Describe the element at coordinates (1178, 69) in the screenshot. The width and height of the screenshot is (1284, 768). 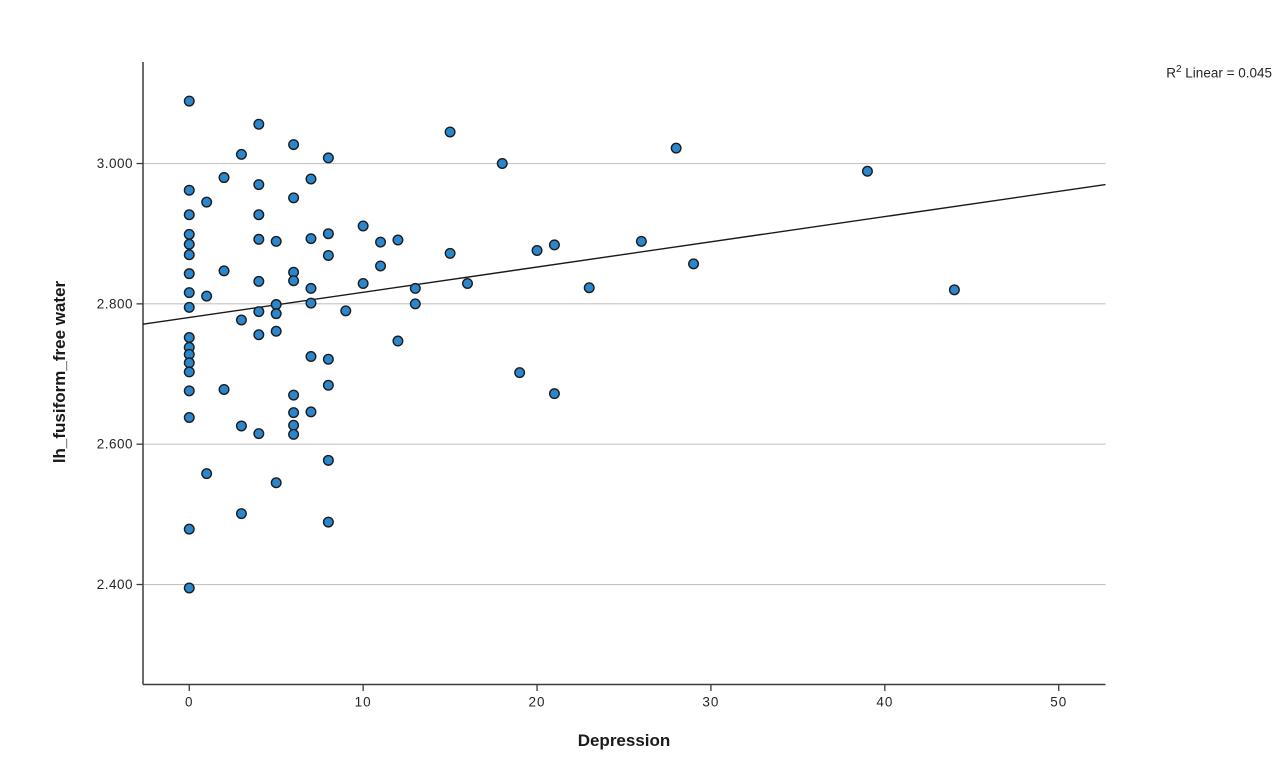
I see `r-squared-exponent: 2` at that location.